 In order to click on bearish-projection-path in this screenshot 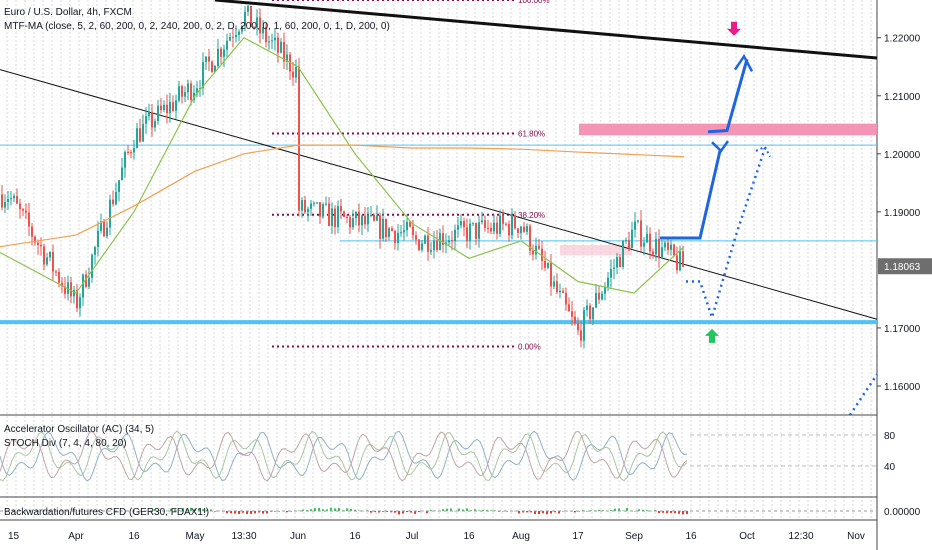, I will do `click(726, 234)`.